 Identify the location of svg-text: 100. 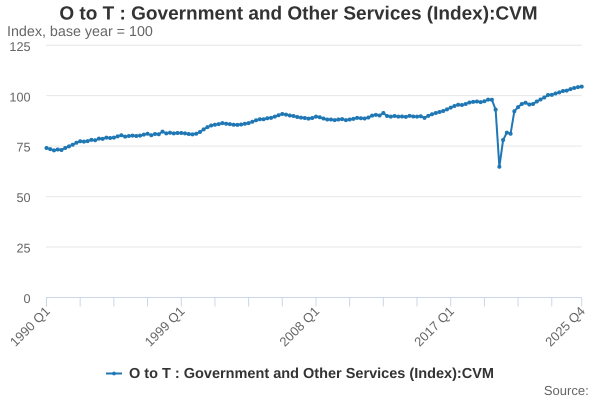
(19, 97).